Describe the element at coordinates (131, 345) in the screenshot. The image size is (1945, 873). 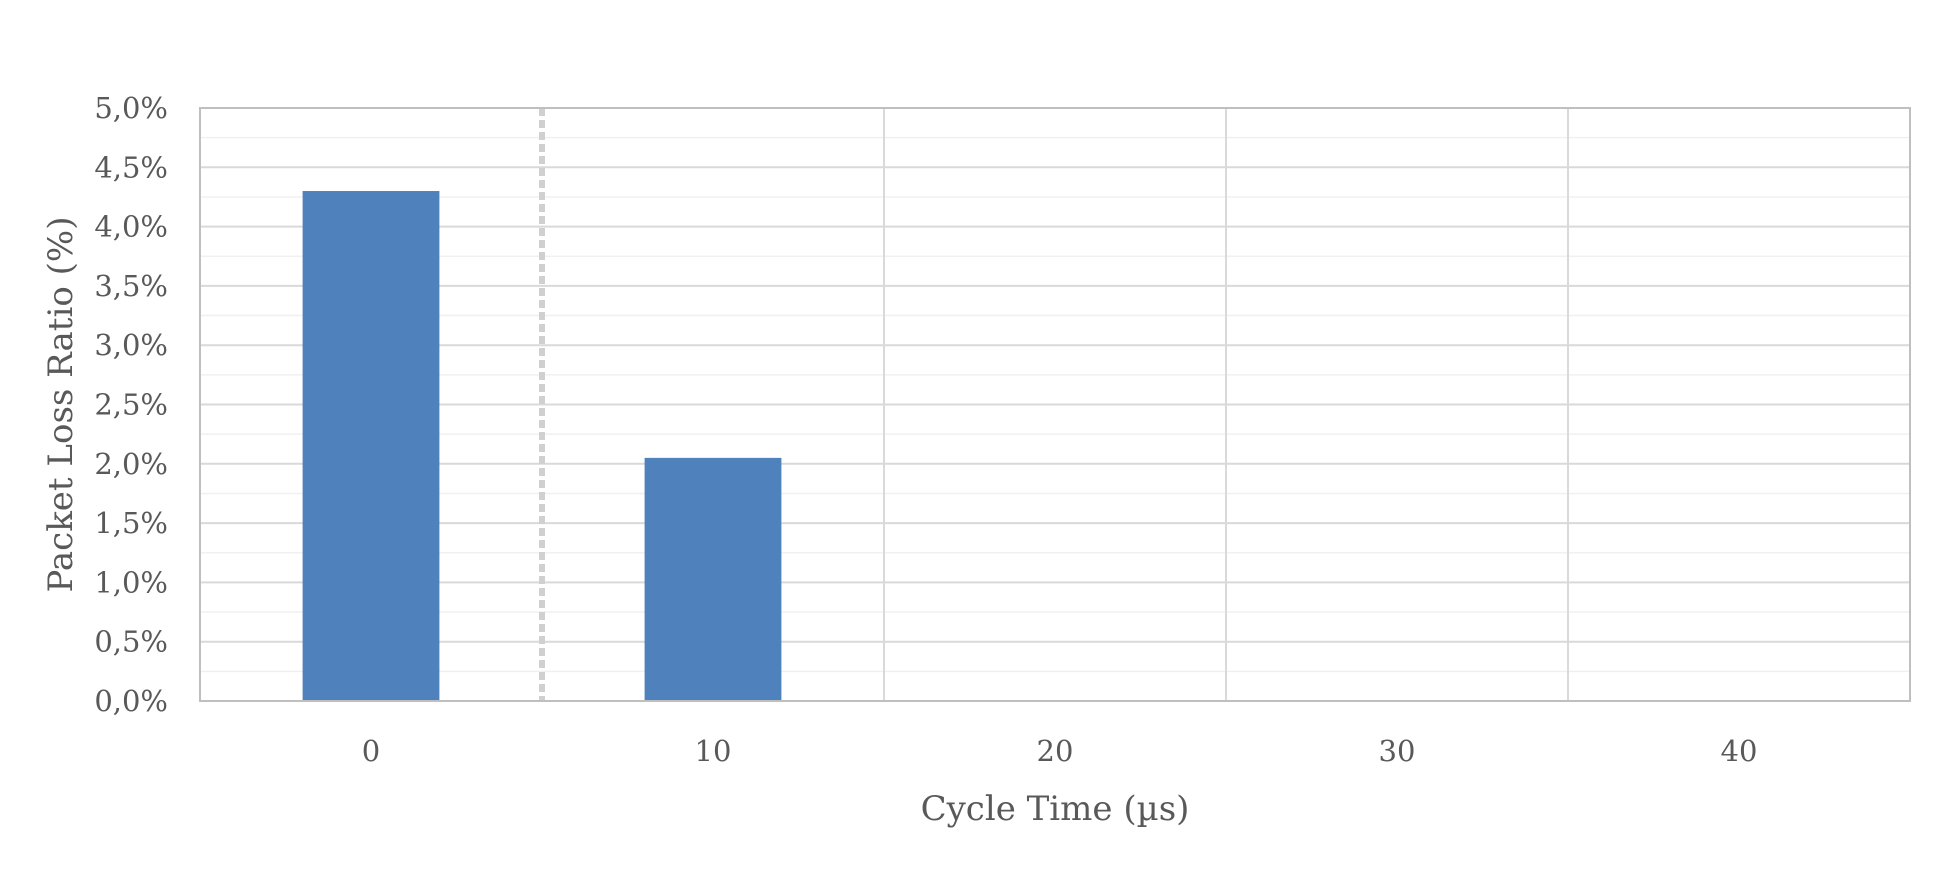
I see `y-tick-label: 3,0%` at that location.